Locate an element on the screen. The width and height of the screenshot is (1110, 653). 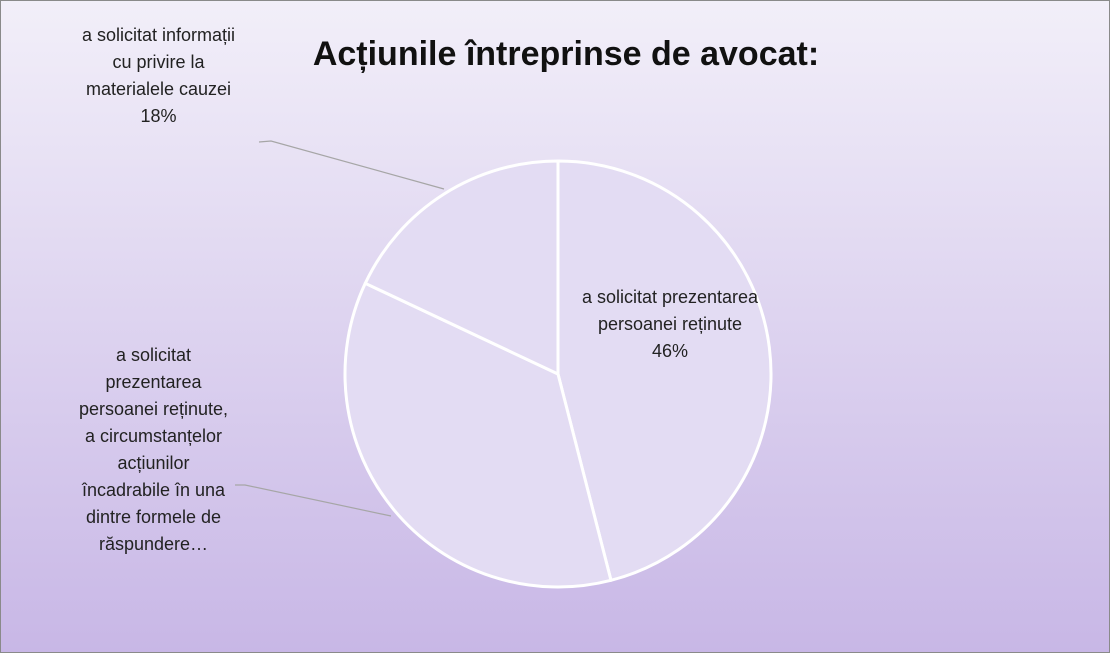
chart-title: Acțiunile întreprinse de avocat: is located at coordinates (566, 54).